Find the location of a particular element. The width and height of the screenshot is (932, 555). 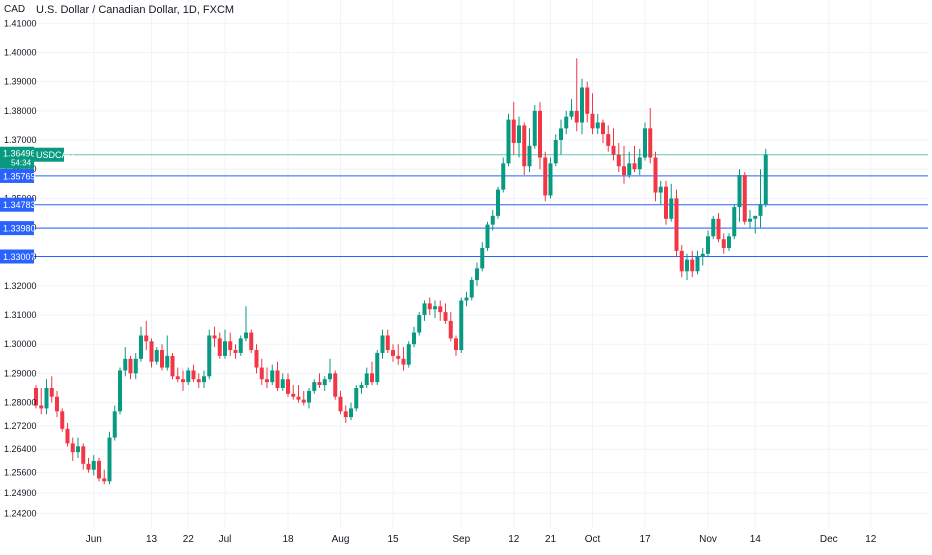

price-axis-label: 1.24900 is located at coordinates (20, 493).